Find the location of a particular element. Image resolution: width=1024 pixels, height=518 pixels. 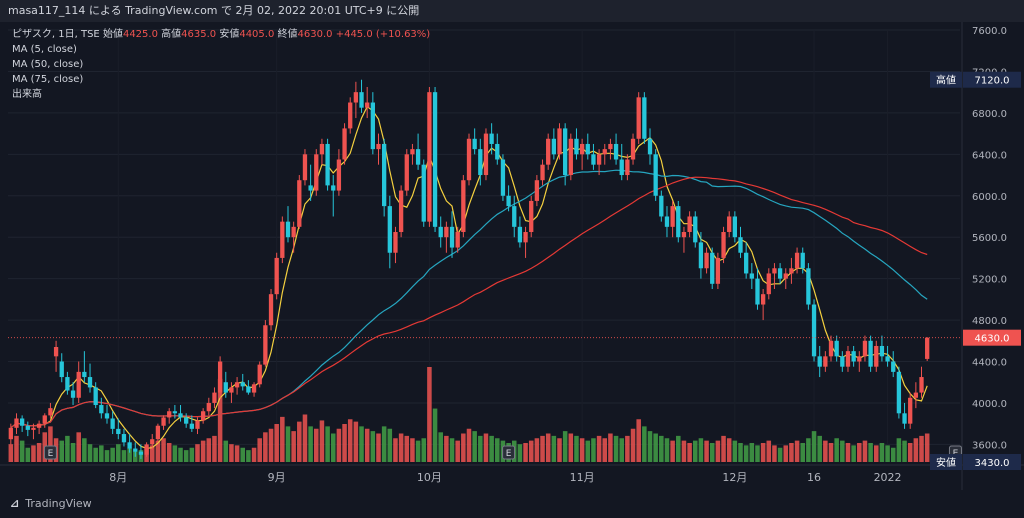

close-value: 4630.0 is located at coordinates (315, 34).